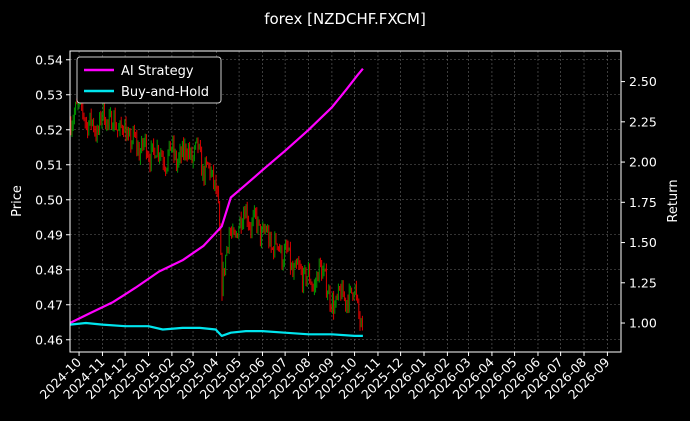  Describe the element at coordinates (165, 92) in the screenshot. I see `legend-label-buy-and-hold: Buy-and-Hold` at that location.